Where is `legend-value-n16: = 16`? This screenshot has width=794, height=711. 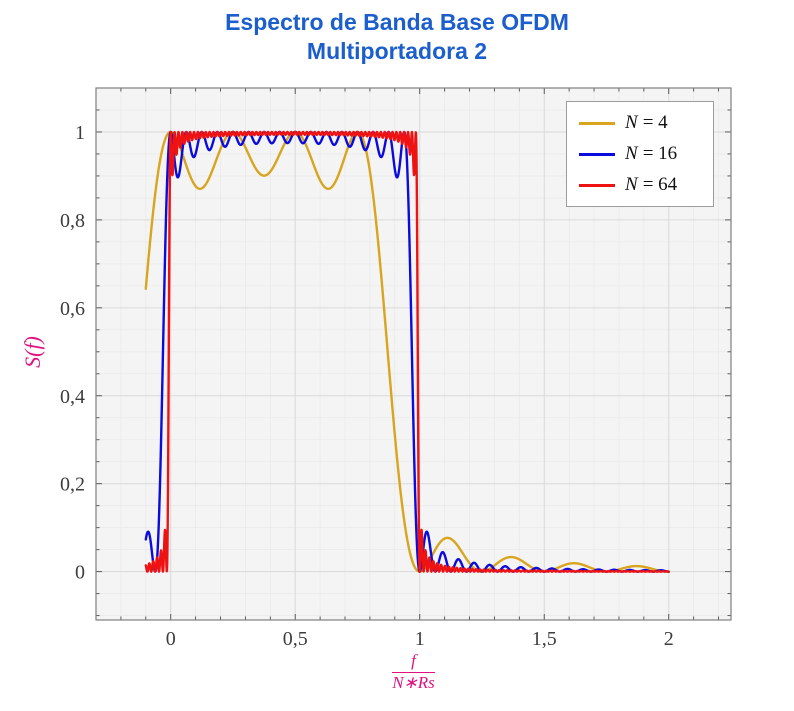 legend-value-n16: = 16 is located at coordinates (660, 153).